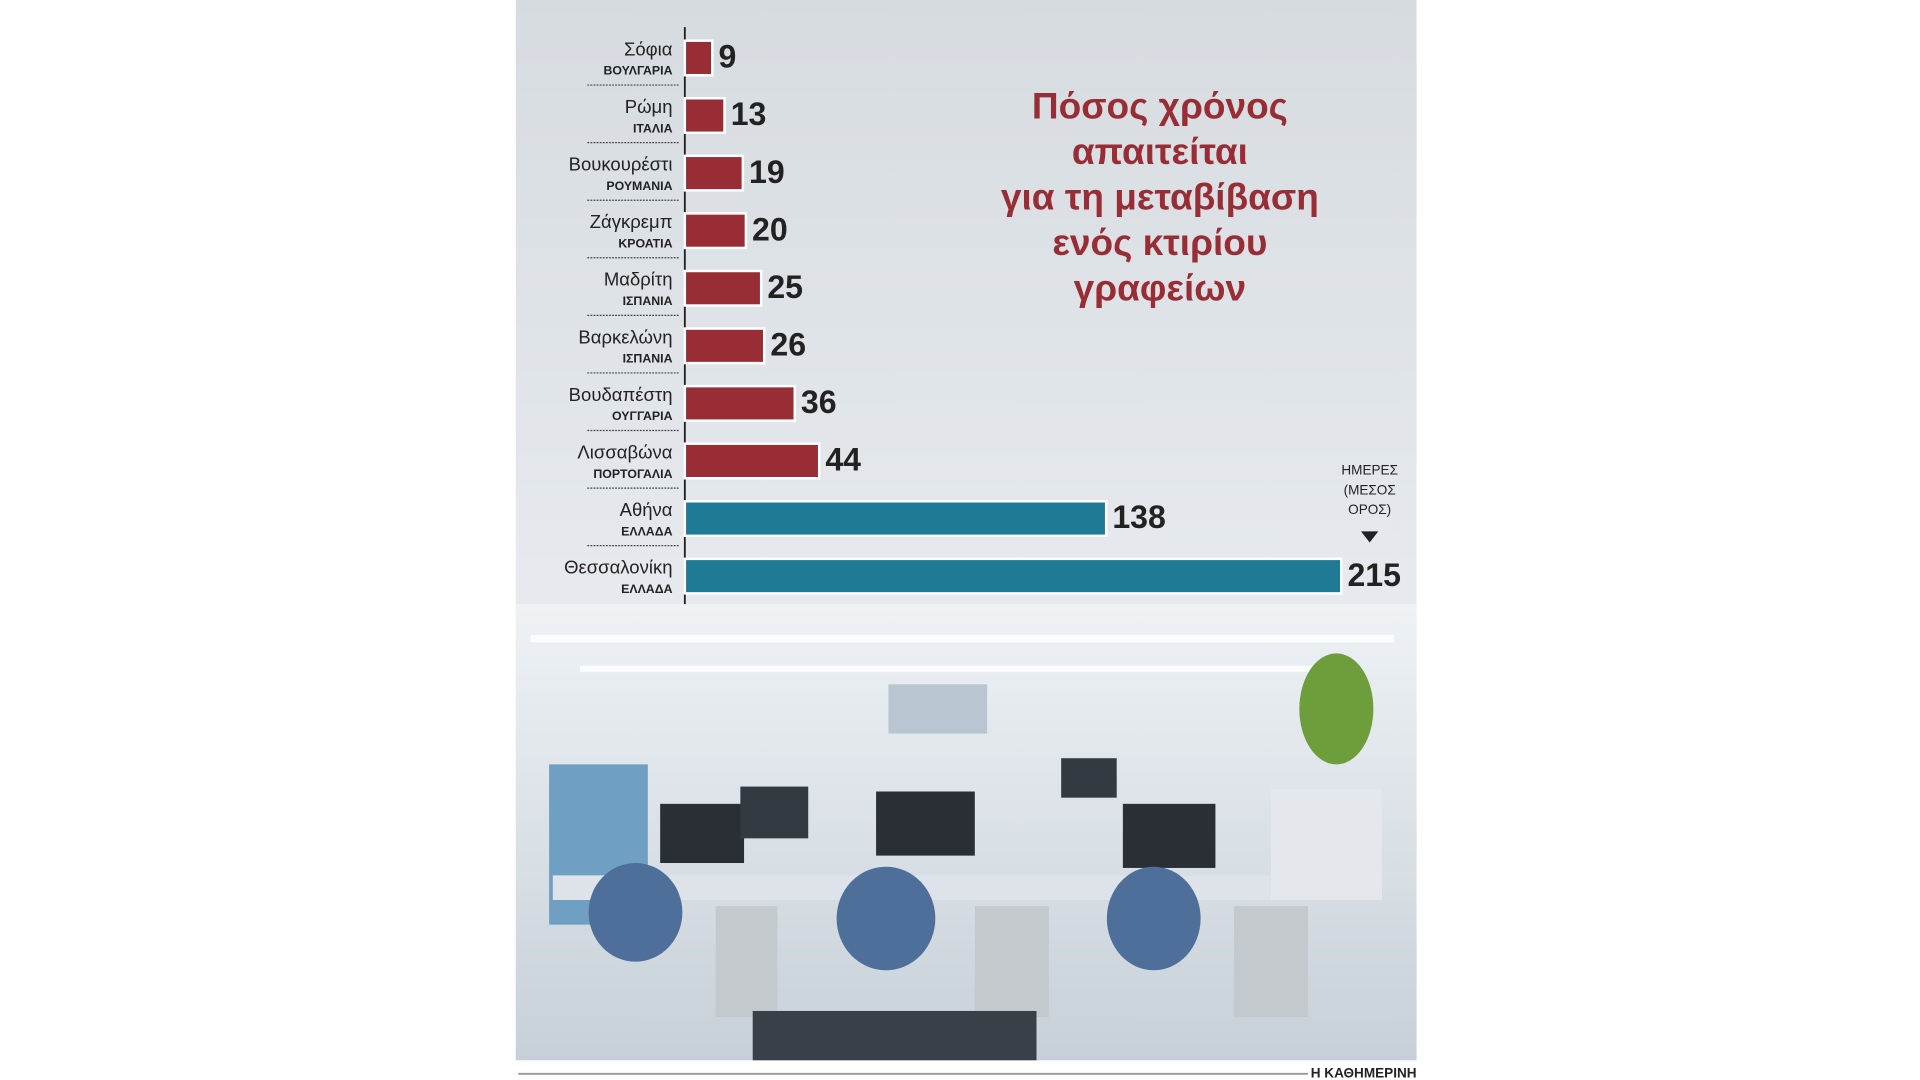 Image resolution: width=1920 pixels, height=1080 pixels. Describe the element at coordinates (653, 128) in the screenshot. I see `subcategory-label: ΙΤΑΛΙΑ` at that location.